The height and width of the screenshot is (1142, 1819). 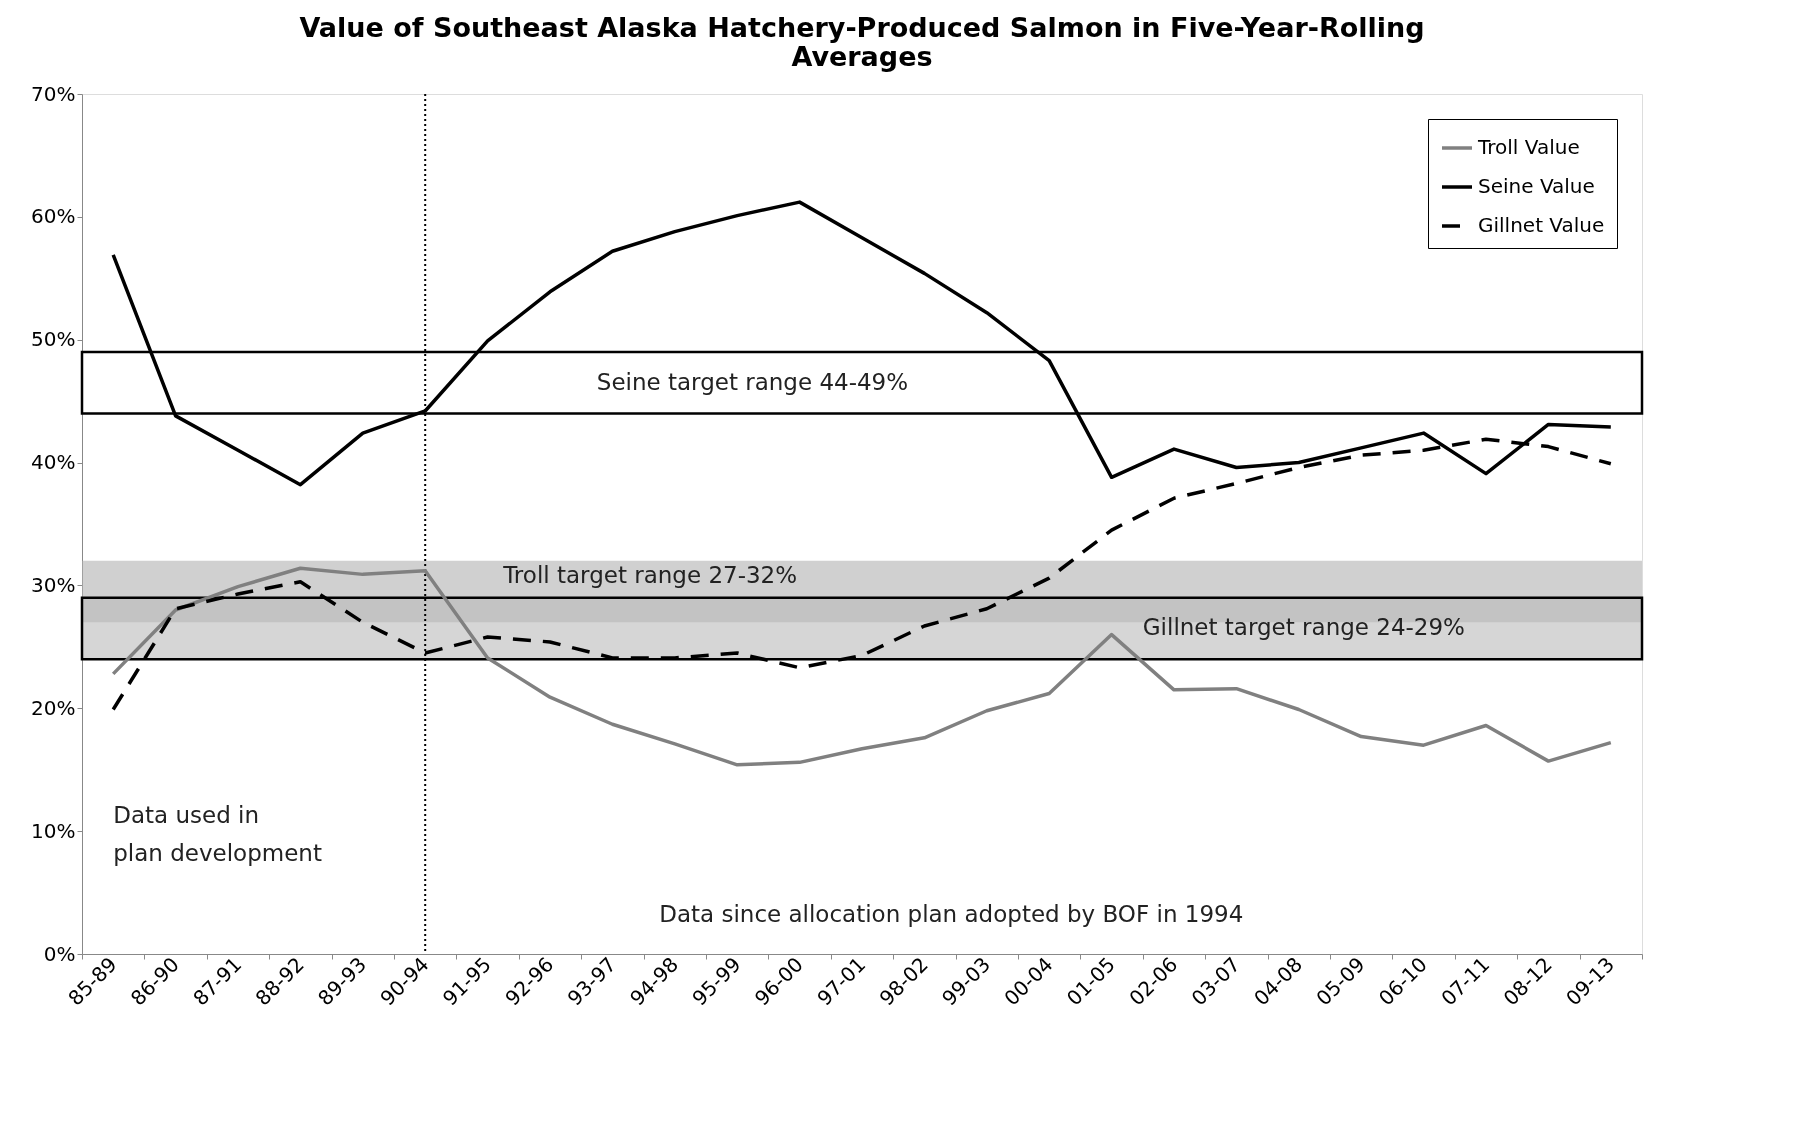 What do you see at coordinates (1536, 186) in the screenshot?
I see `legend-label: Seine Value` at bounding box center [1536, 186].